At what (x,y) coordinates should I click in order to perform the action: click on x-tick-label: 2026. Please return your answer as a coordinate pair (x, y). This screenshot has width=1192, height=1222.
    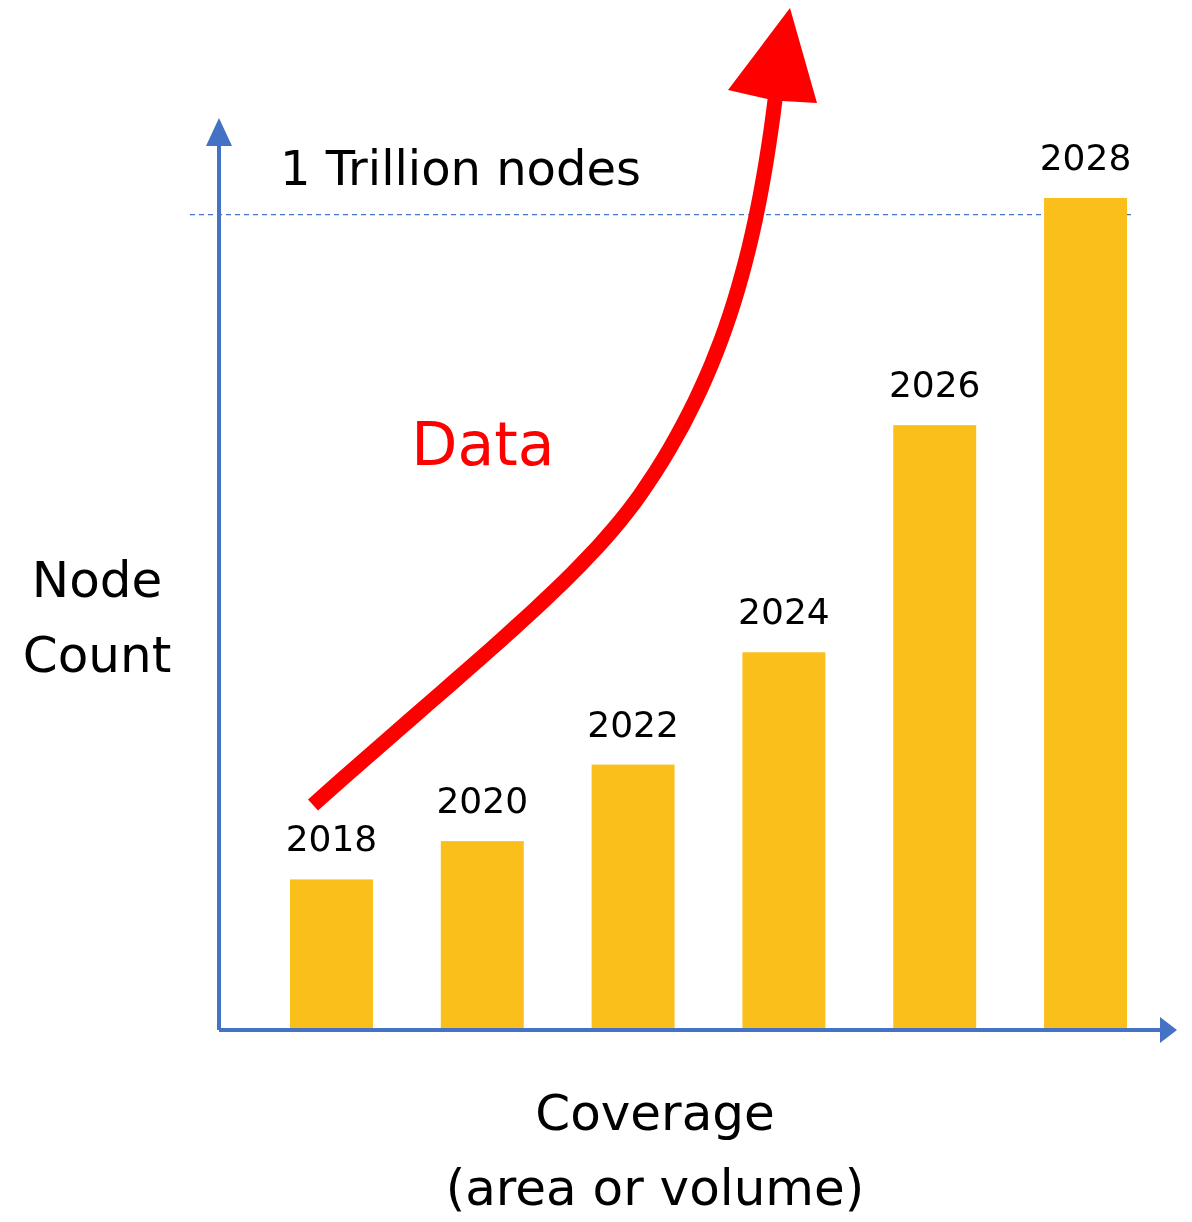
    Looking at the image, I should click on (934, 385).